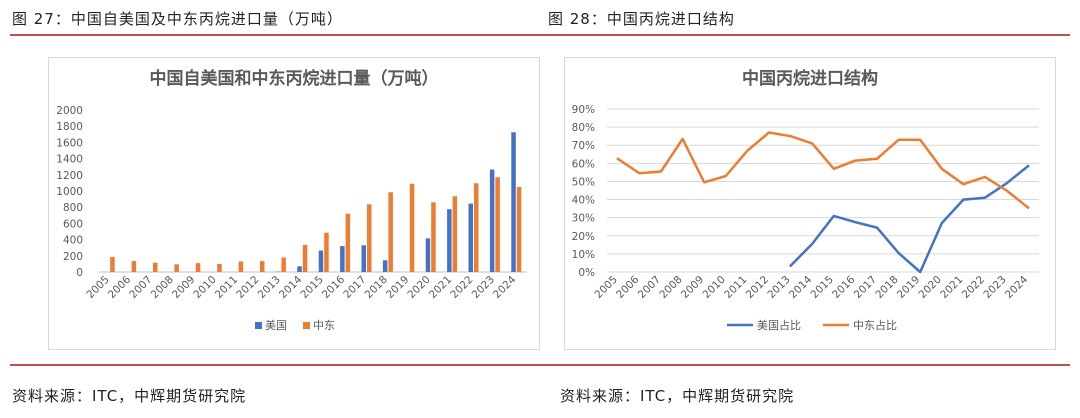  What do you see at coordinates (412, 227) in the screenshot?
I see `bar-me-2019` at bounding box center [412, 227].